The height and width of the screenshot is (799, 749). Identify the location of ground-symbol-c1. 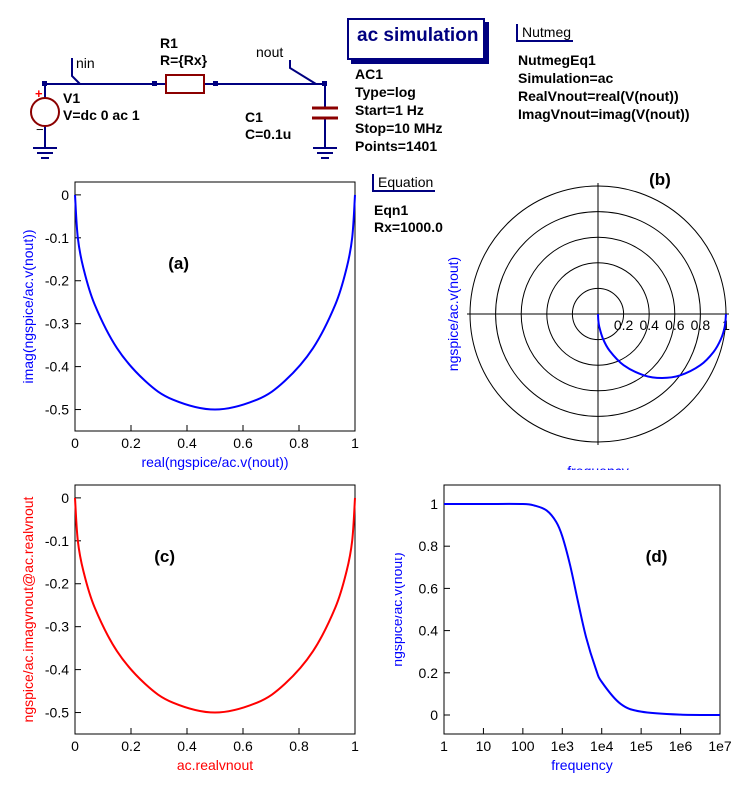
(325, 153).